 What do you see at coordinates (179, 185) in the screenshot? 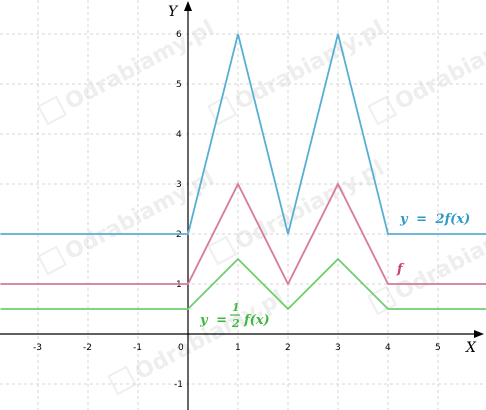
I see `y-tick-label: 3` at bounding box center [179, 185].